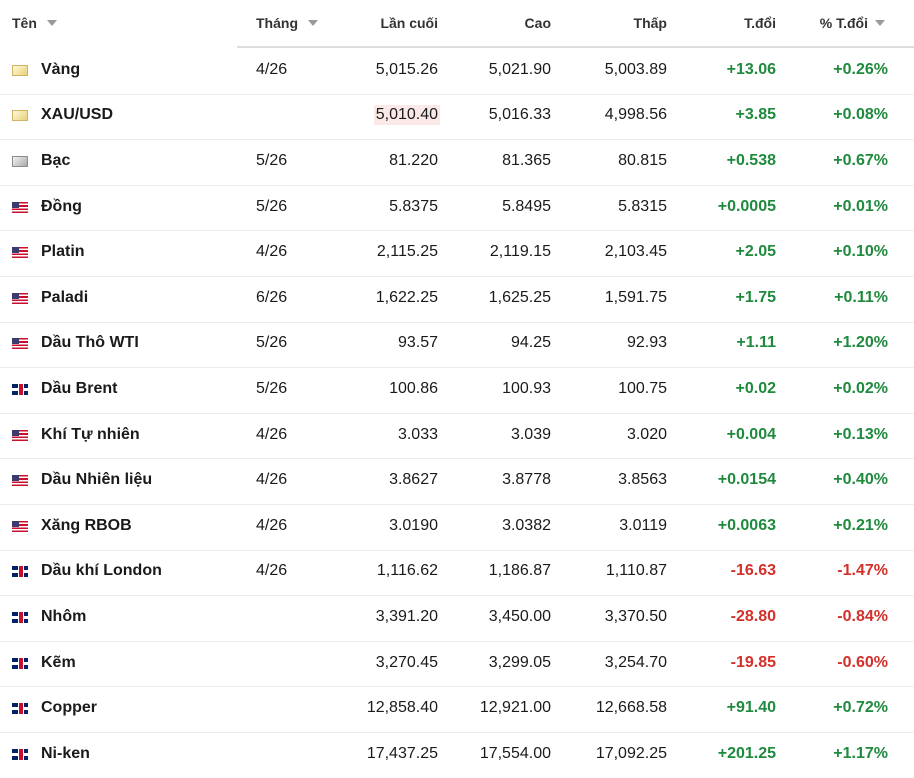 The height and width of the screenshot is (778, 914). I want to click on cell-value: 3.8563, so click(642, 480).